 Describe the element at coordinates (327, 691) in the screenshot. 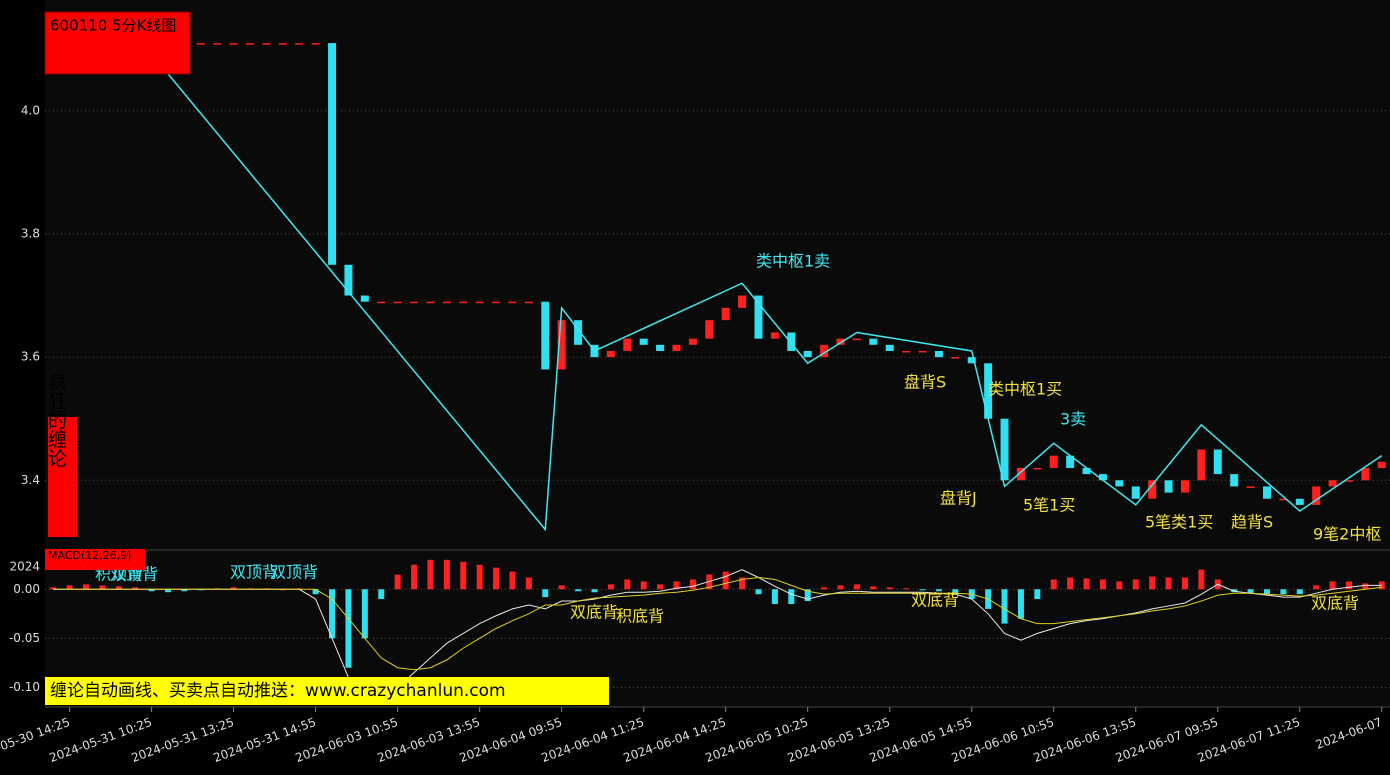

I see `banner-box` at that location.